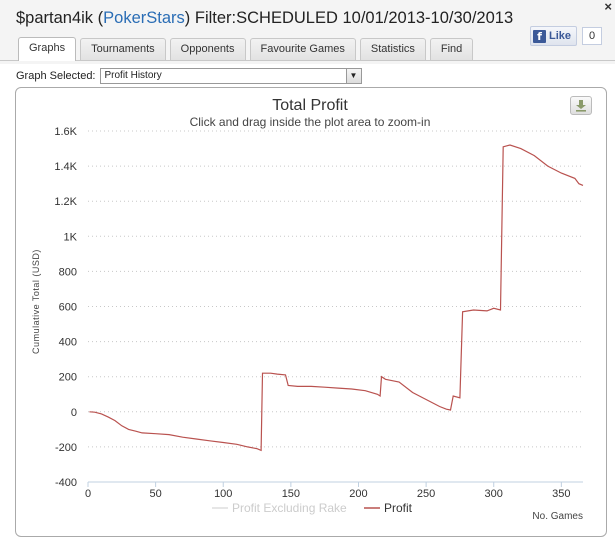  Describe the element at coordinates (74, 413) in the screenshot. I see `y-tick-label: 0` at that location.